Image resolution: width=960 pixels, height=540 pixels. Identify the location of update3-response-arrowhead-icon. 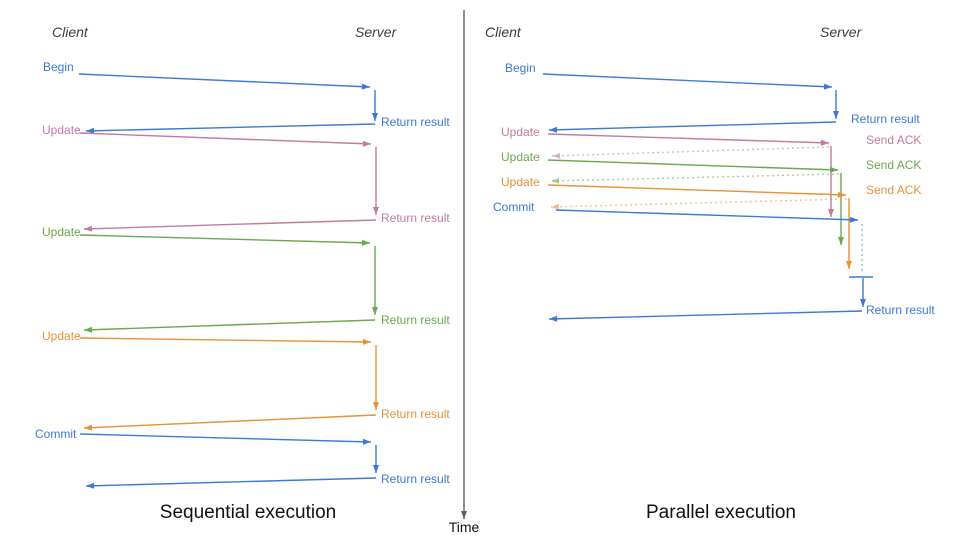
(88, 427).